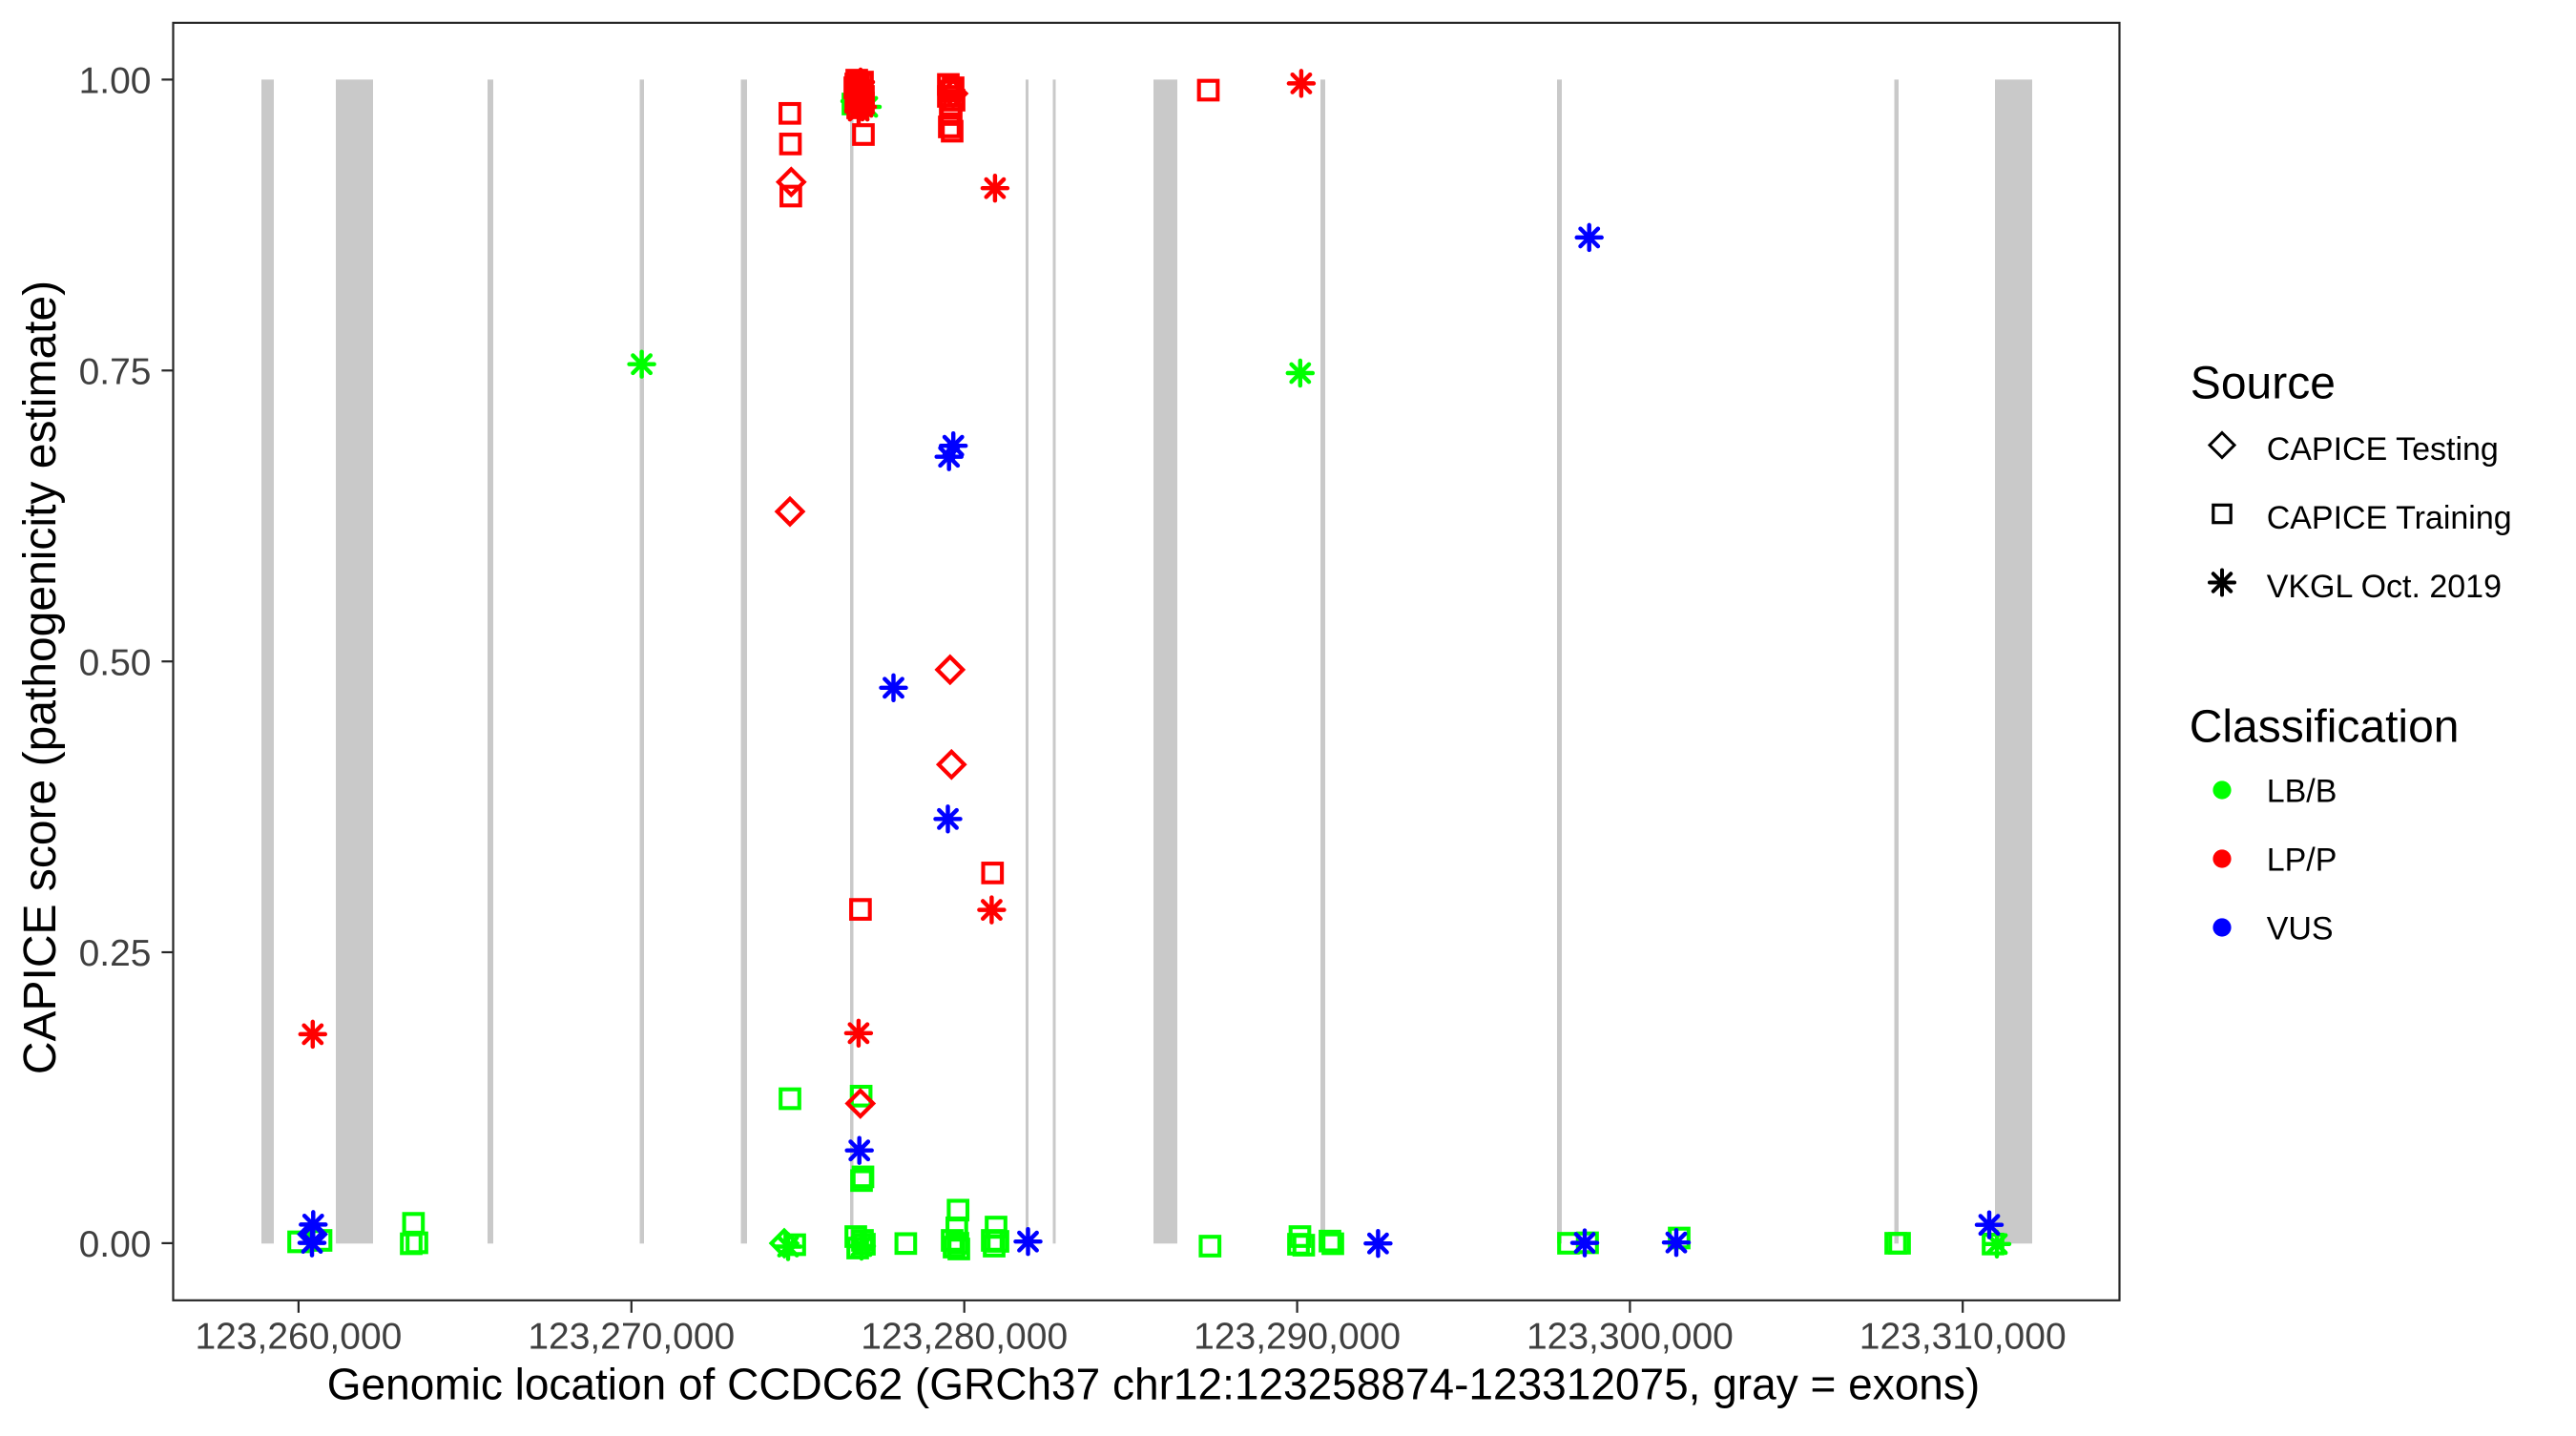 The image size is (2576, 1436). What do you see at coordinates (1630, 1337) in the screenshot?
I see `svg-text: 123,300,000` at bounding box center [1630, 1337].